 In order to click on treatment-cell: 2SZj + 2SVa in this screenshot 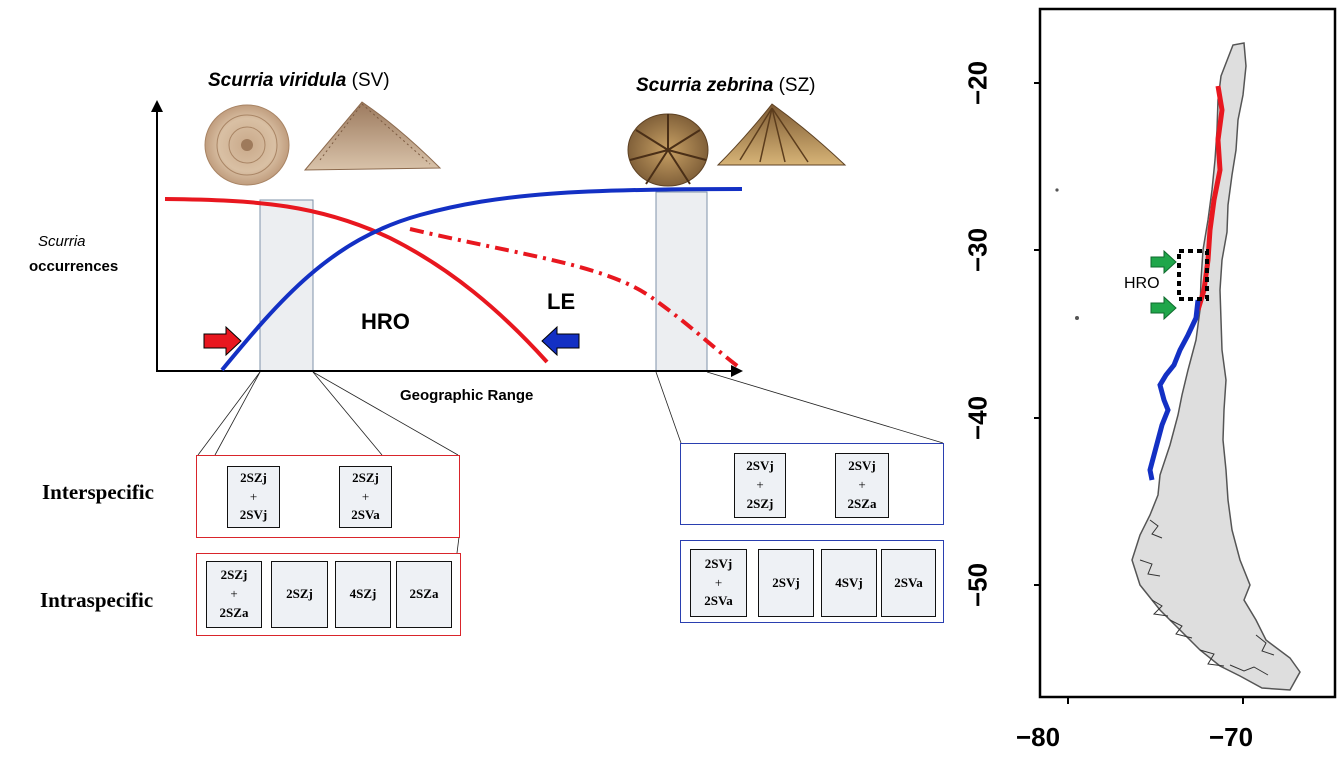, I will do `click(365, 497)`.